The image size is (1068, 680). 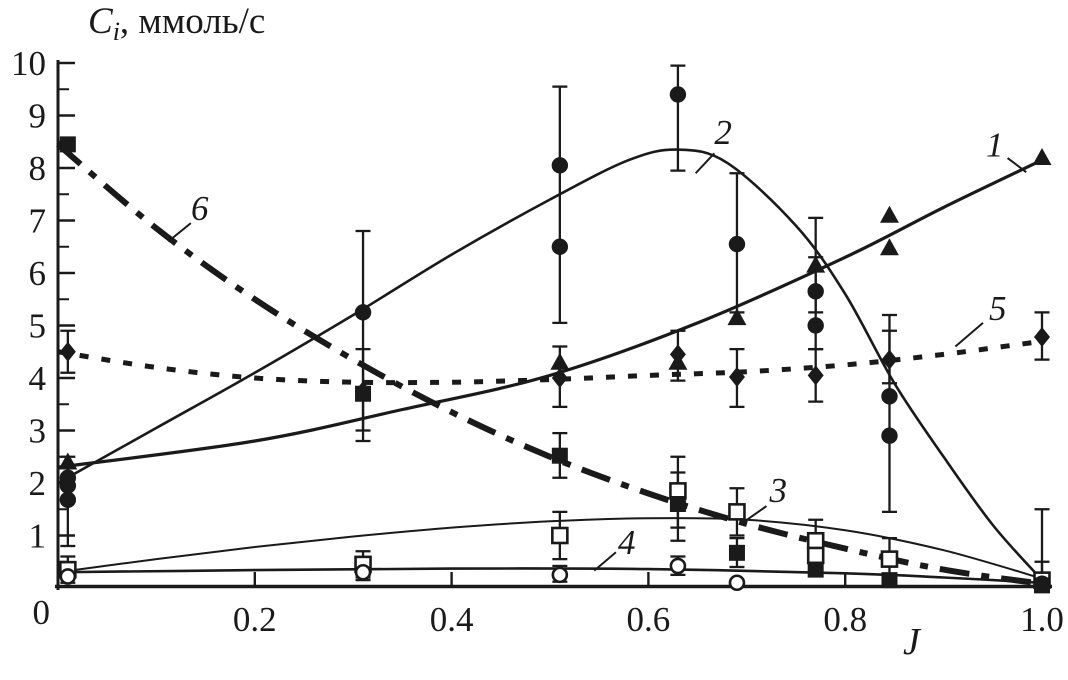 What do you see at coordinates (649, 619) in the screenshot?
I see `x-tick-label: 0.6` at bounding box center [649, 619].